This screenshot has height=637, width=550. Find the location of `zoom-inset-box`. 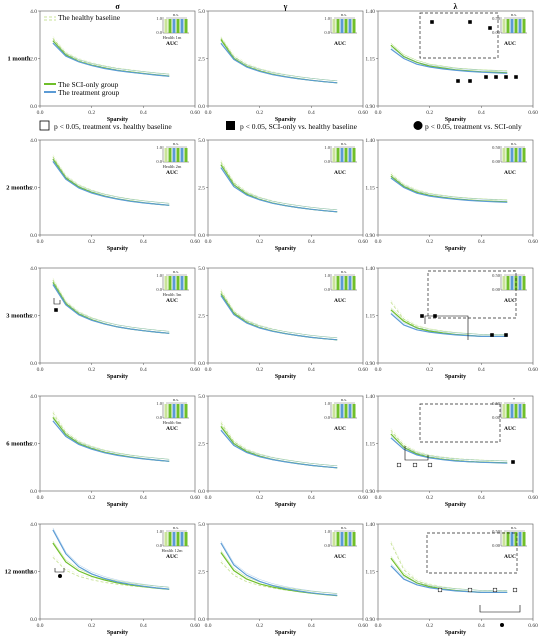

zoom-inset-box is located at coordinates (472, 294).